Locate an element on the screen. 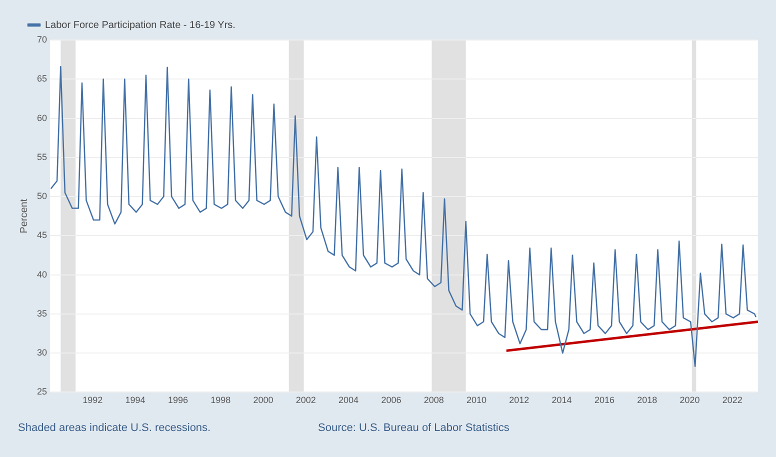 The height and width of the screenshot is (457, 776). x-tick-label: 2000 is located at coordinates (263, 400).